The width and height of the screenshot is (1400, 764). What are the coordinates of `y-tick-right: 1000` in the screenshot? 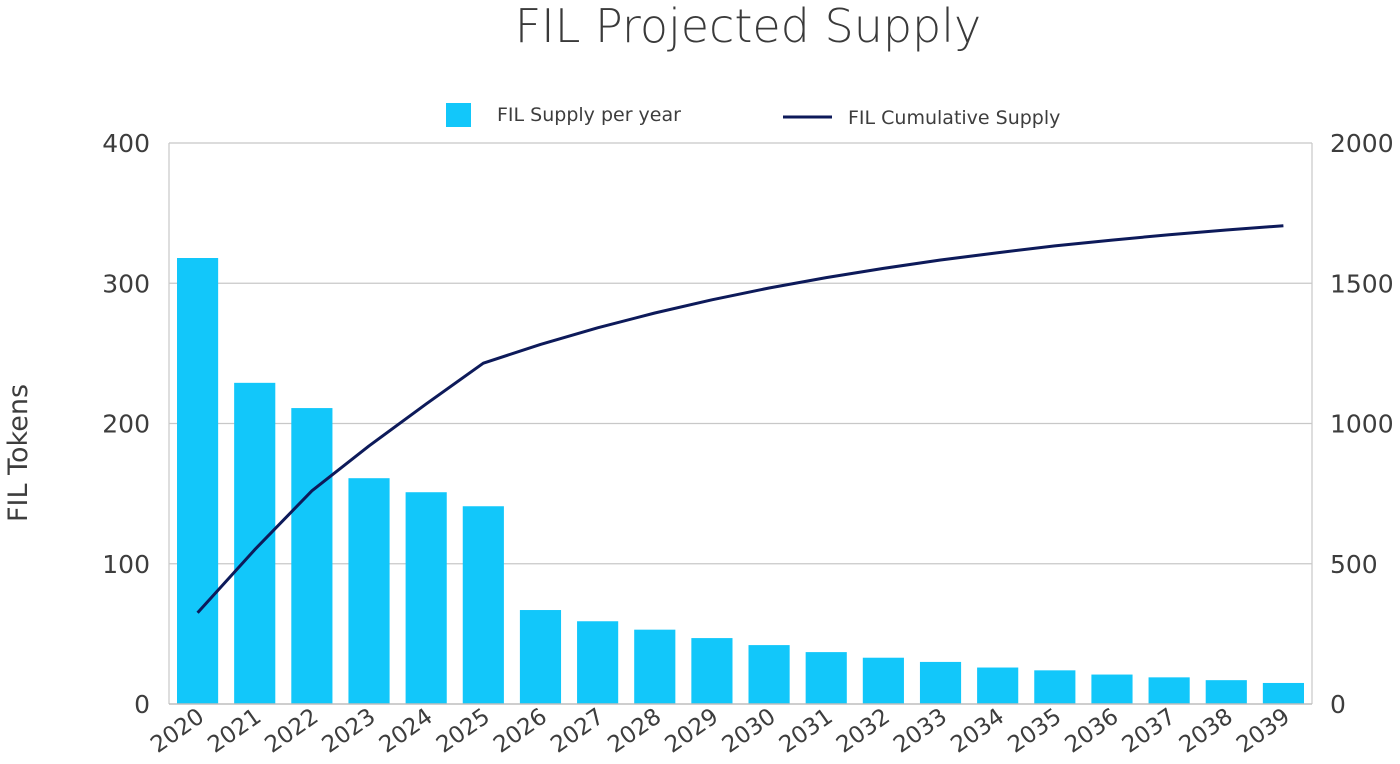 It's located at (1362, 424).